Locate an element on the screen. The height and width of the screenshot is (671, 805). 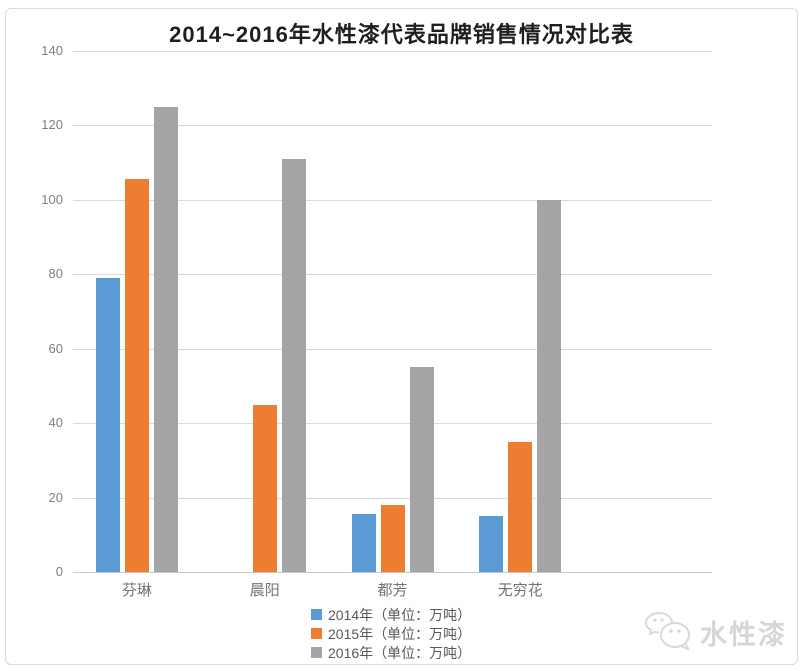
watermark: 水性漆 is located at coordinates (715, 632).